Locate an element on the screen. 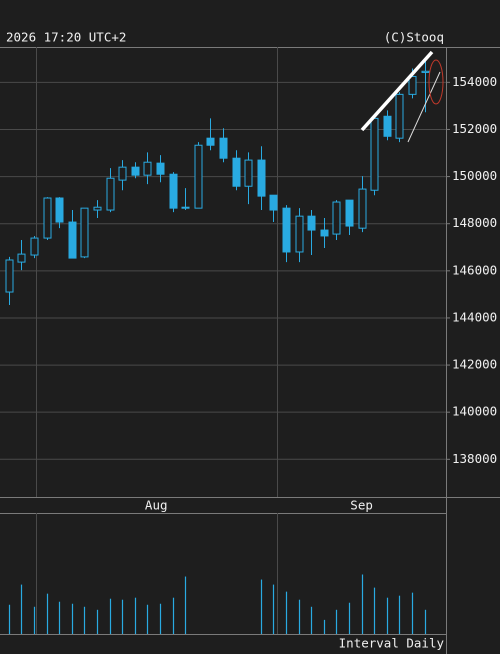 The width and height of the screenshot is (500, 654). y-tick-label: 138000 is located at coordinates (474, 458).